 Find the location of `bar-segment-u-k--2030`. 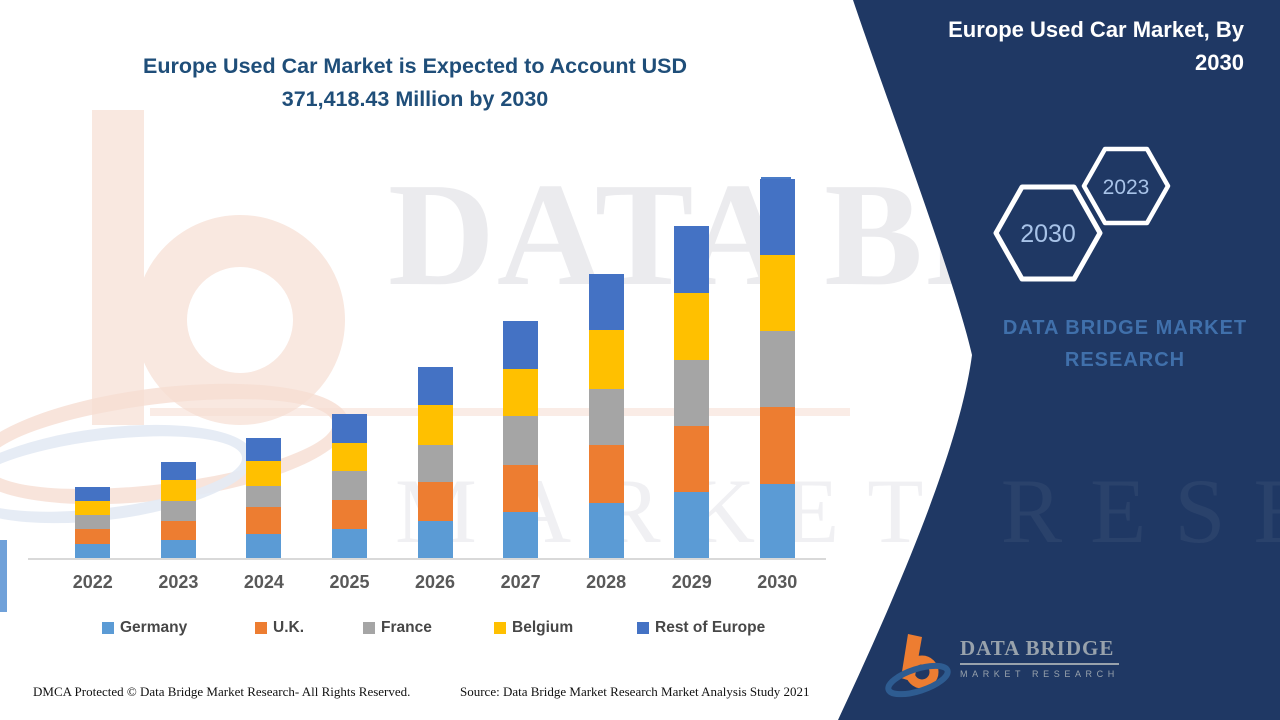

bar-segment-u-k--2030 is located at coordinates (777, 445).